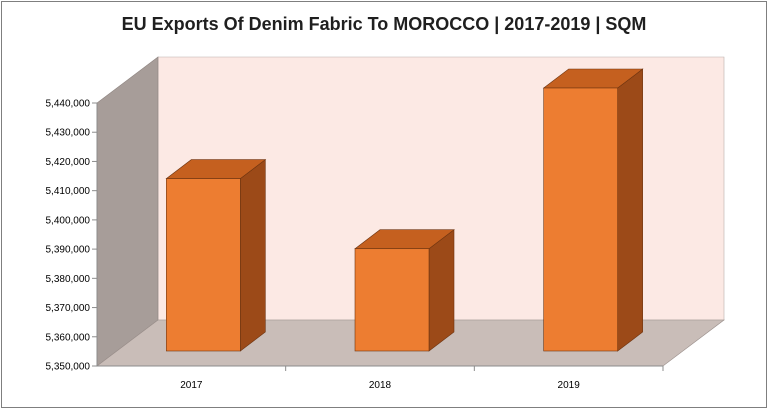 The height and width of the screenshot is (409, 768). What do you see at coordinates (569, 385) in the screenshot?
I see `x-tick-label: 2019` at bounding box center [569, 385].